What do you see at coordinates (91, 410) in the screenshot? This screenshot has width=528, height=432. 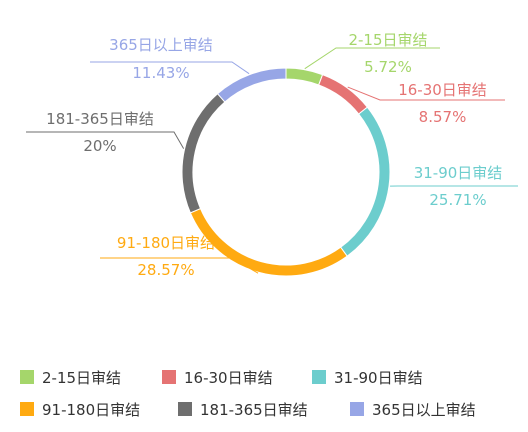 I see `legend-label-3: 91-180日审结` at bounding box center [91, 410].